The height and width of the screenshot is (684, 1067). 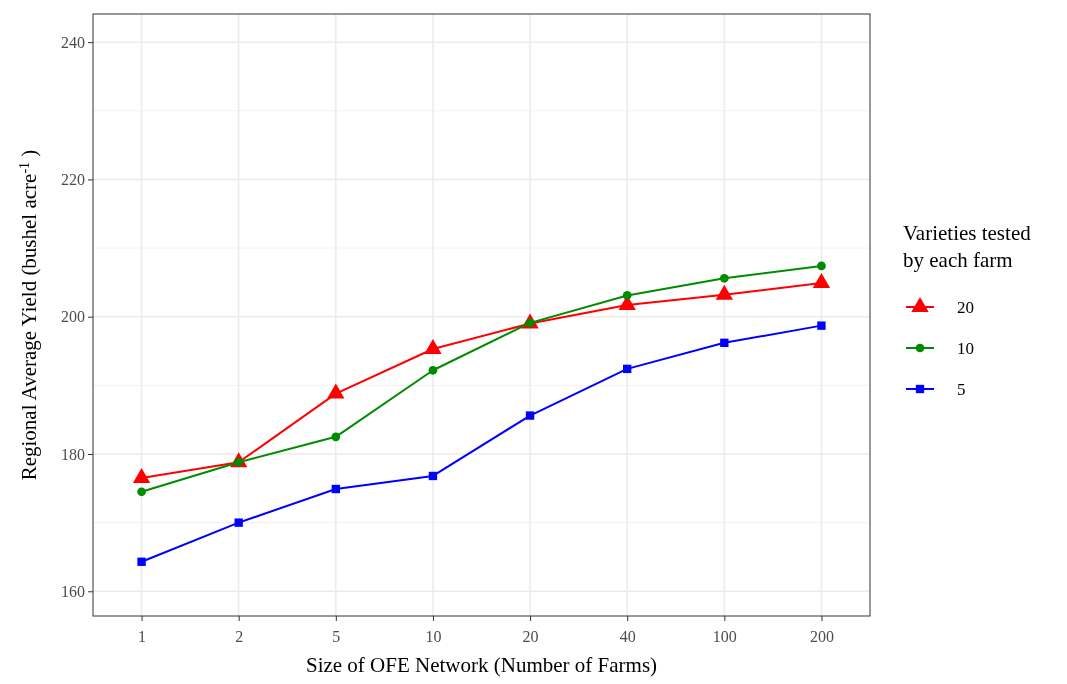 What do you see at coordinates (73, 454) in the screenshot?
I see `y-tick-label: 180` at bounding box center [73, 454].